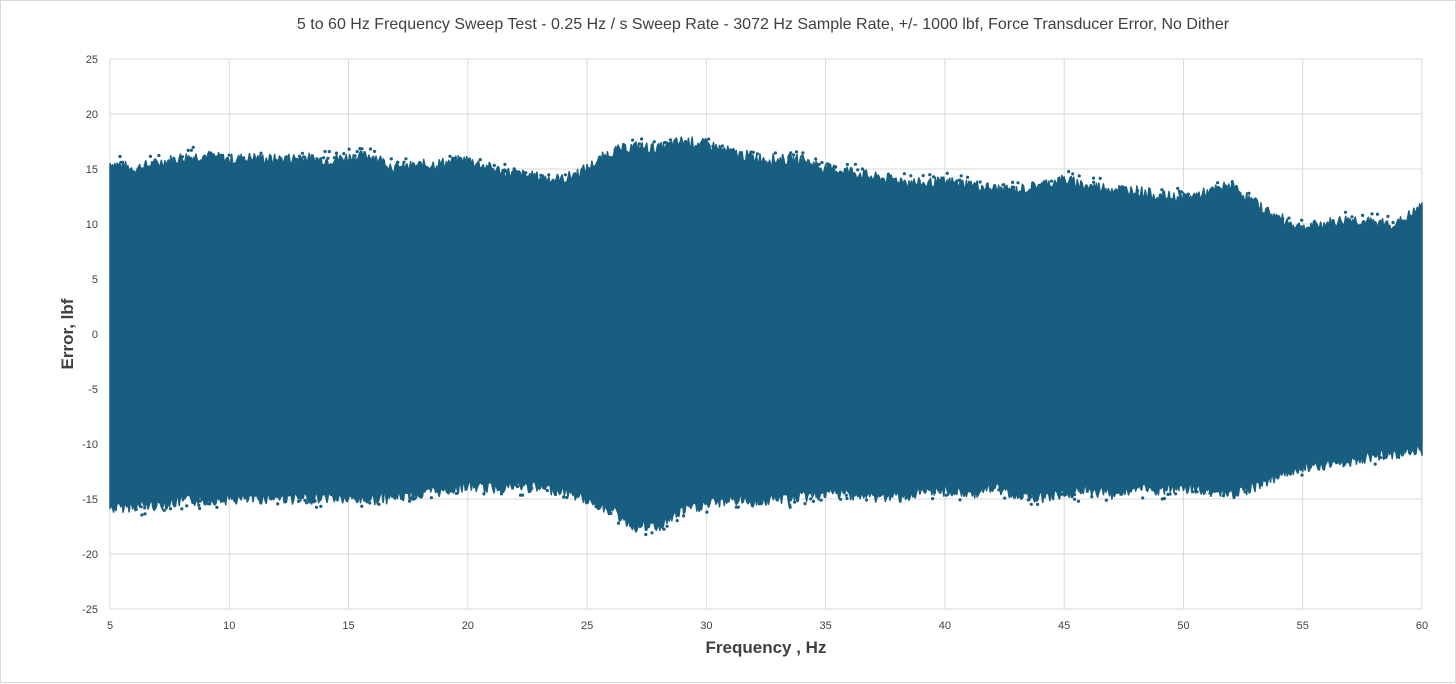 The width and height of the screenshot is (1456, 684). I want to click on x-axis-tick-labels: 5 10 15 20 25 30 35 40 45 50 55 60, so click(767, 626).